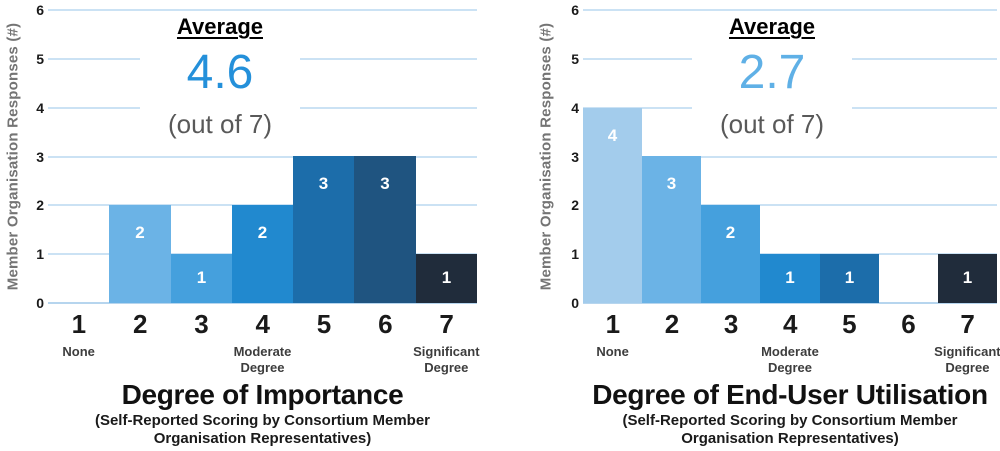 Image resolution: width=1000 pixels, height=451 pixels. I want to click on bar-score-6: 3, so click(385, 229).